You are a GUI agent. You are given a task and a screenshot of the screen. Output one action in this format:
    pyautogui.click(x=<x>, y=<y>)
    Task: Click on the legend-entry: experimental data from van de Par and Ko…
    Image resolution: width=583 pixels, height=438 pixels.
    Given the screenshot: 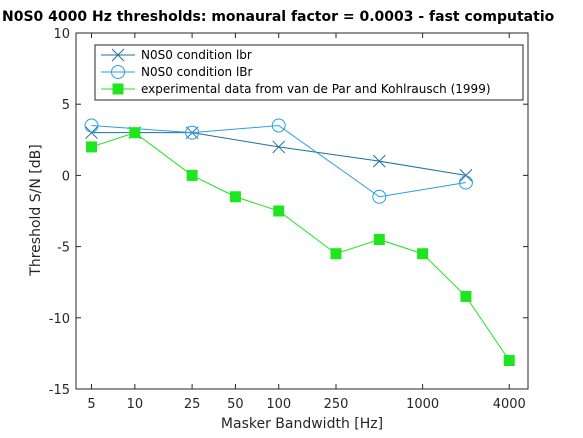 What is the action you would take?
    pyautogui.click(x=296, y=89)
    